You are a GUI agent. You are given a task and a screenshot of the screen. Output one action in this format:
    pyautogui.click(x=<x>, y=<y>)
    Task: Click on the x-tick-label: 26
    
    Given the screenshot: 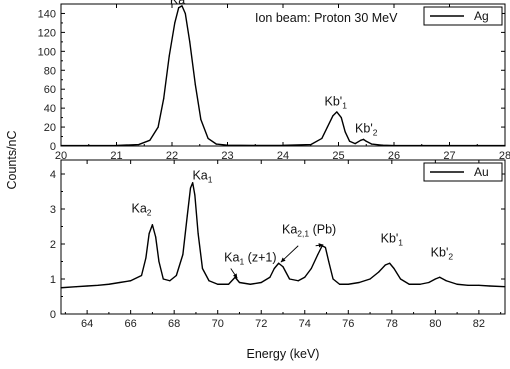 What is the action you would take?
    pyautogui.click(x=394, y=156)
    